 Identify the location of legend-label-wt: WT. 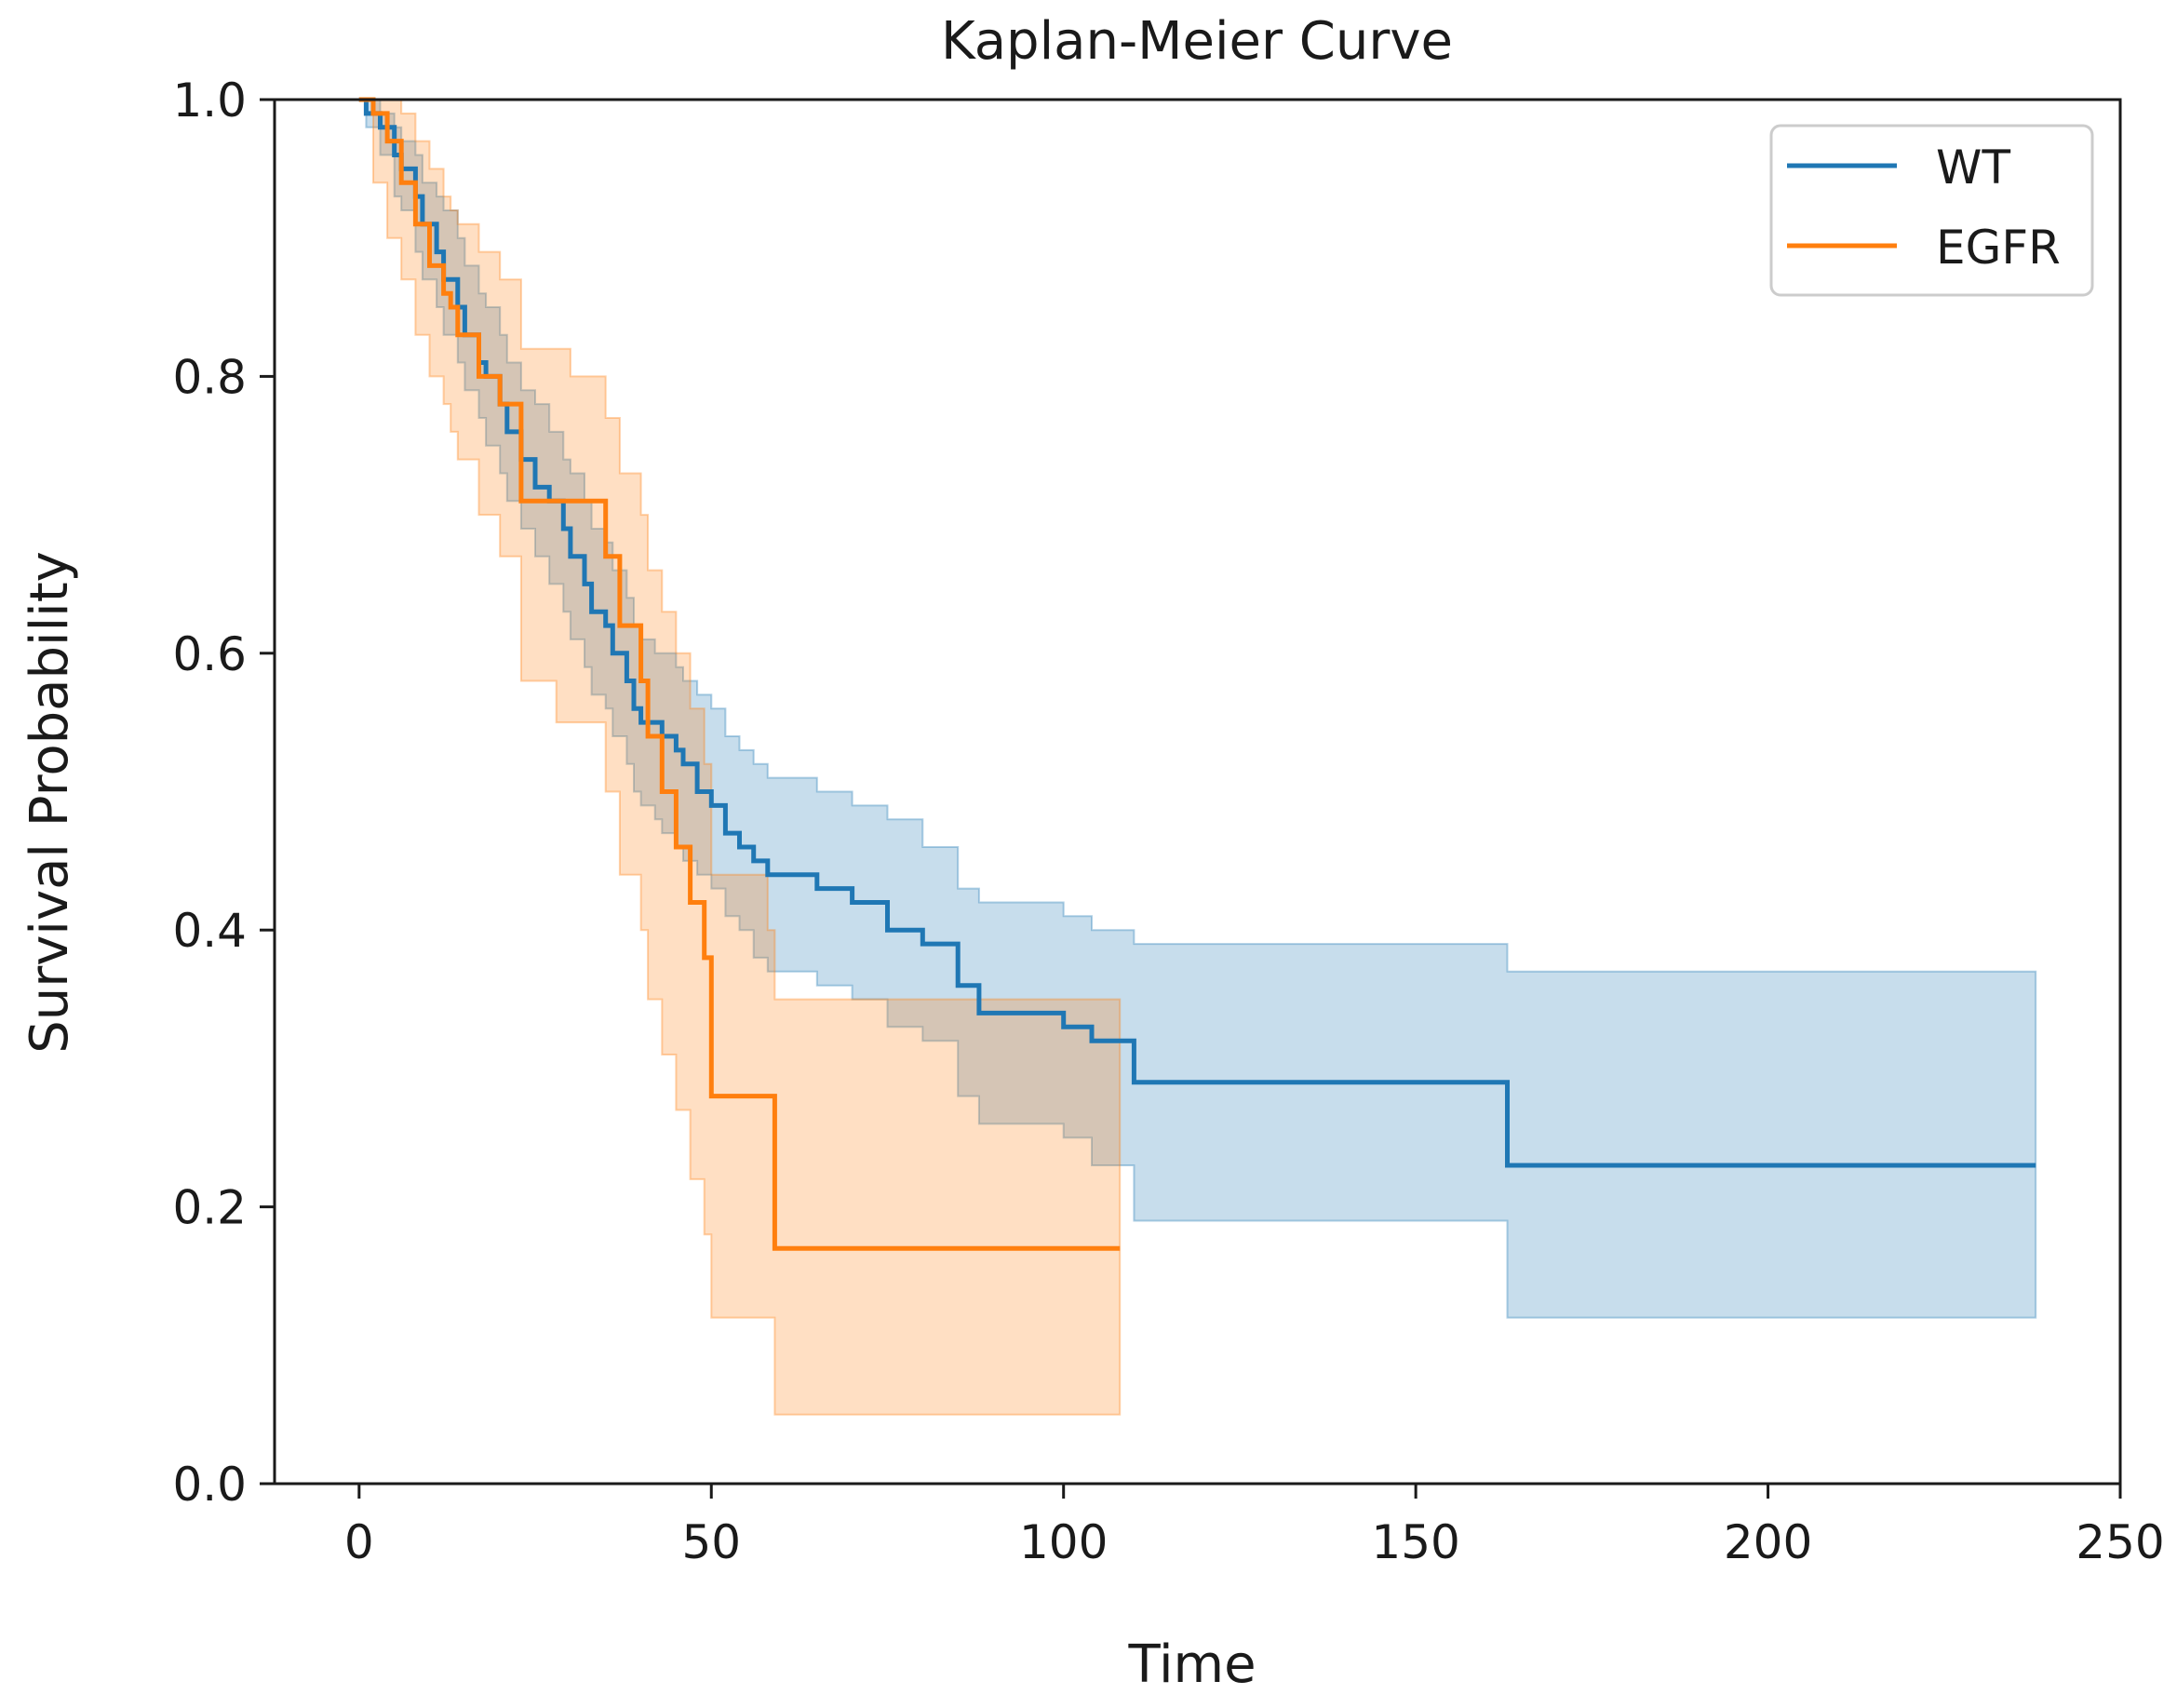
(1973, 168).